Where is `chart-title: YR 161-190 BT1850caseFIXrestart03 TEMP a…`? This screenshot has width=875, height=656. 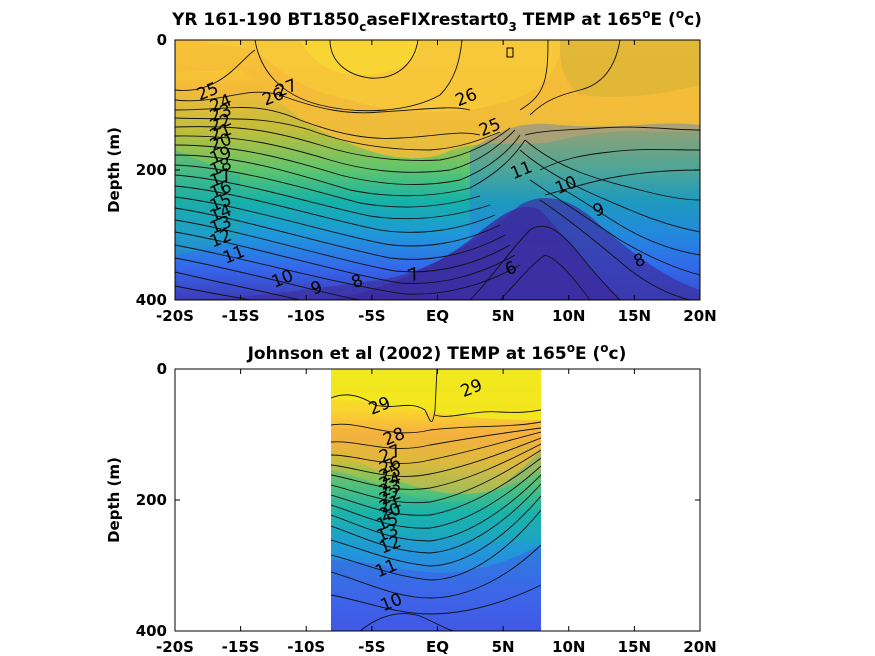 chart-title: YR 161-190 BT1850caseFIXrestart03 TEMP a… is located at coordinates (436, 20).